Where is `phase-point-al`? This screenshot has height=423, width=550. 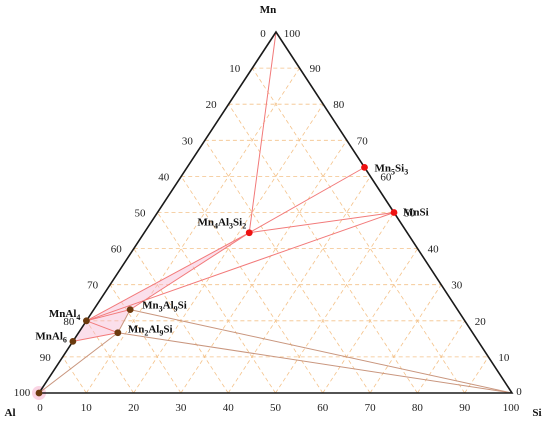 phase-point-al is located at coordinates (39, 393).